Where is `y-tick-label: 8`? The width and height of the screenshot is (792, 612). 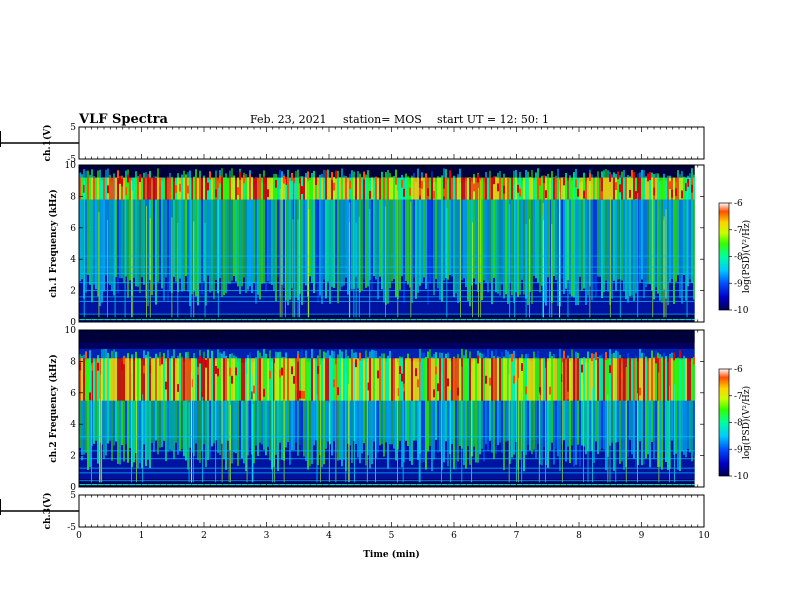
y-tick-label: 8 is located at coordinates (73, 362).